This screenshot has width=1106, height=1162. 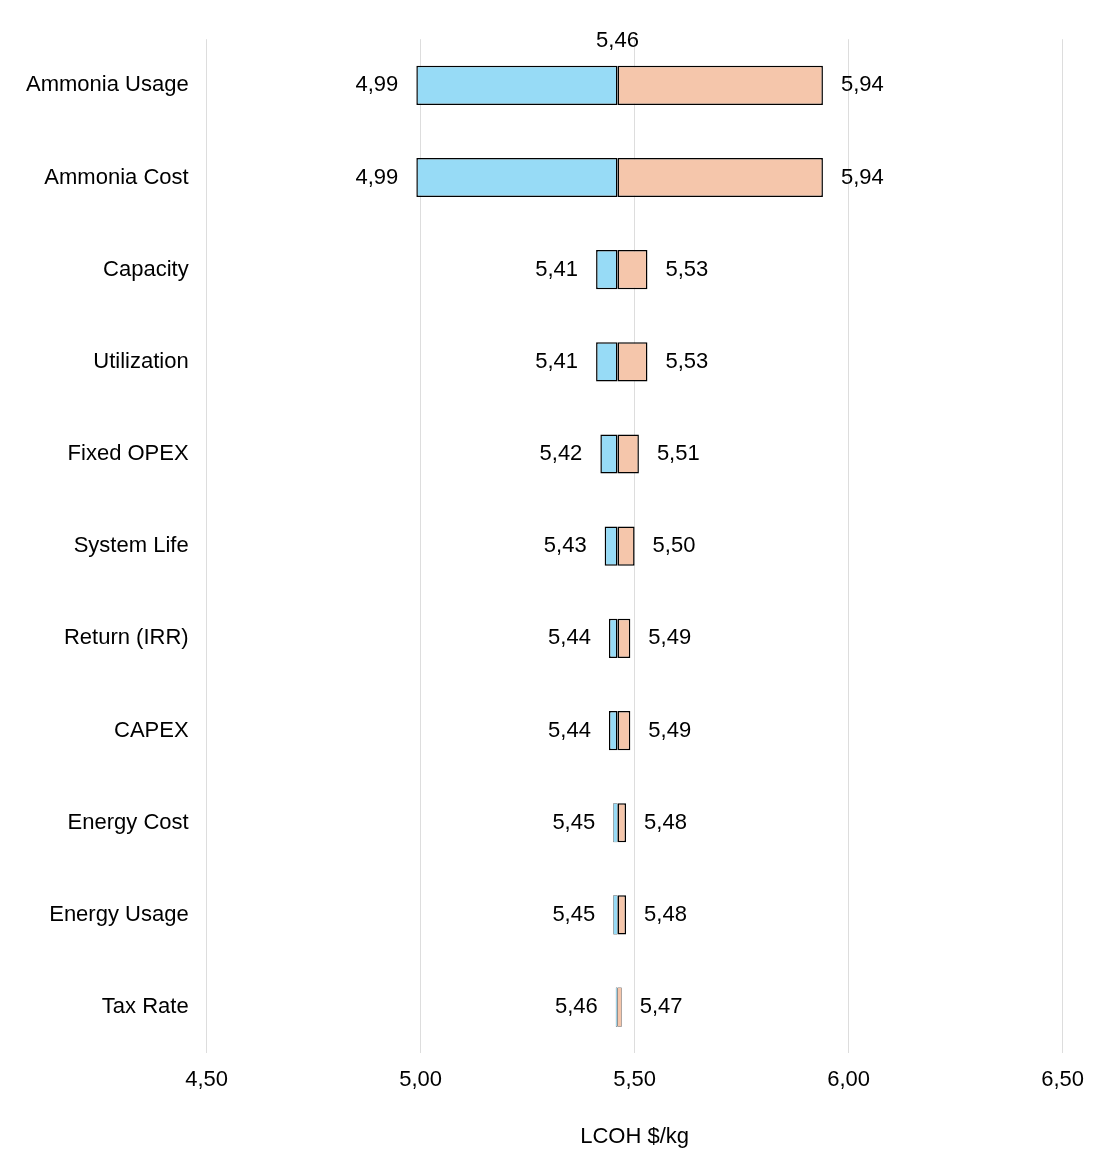 What do you see at coordinates (145, 1006) in the screenshot?
I see `y-tick-label: Tax Rate` at bounding box center [145, 1006].